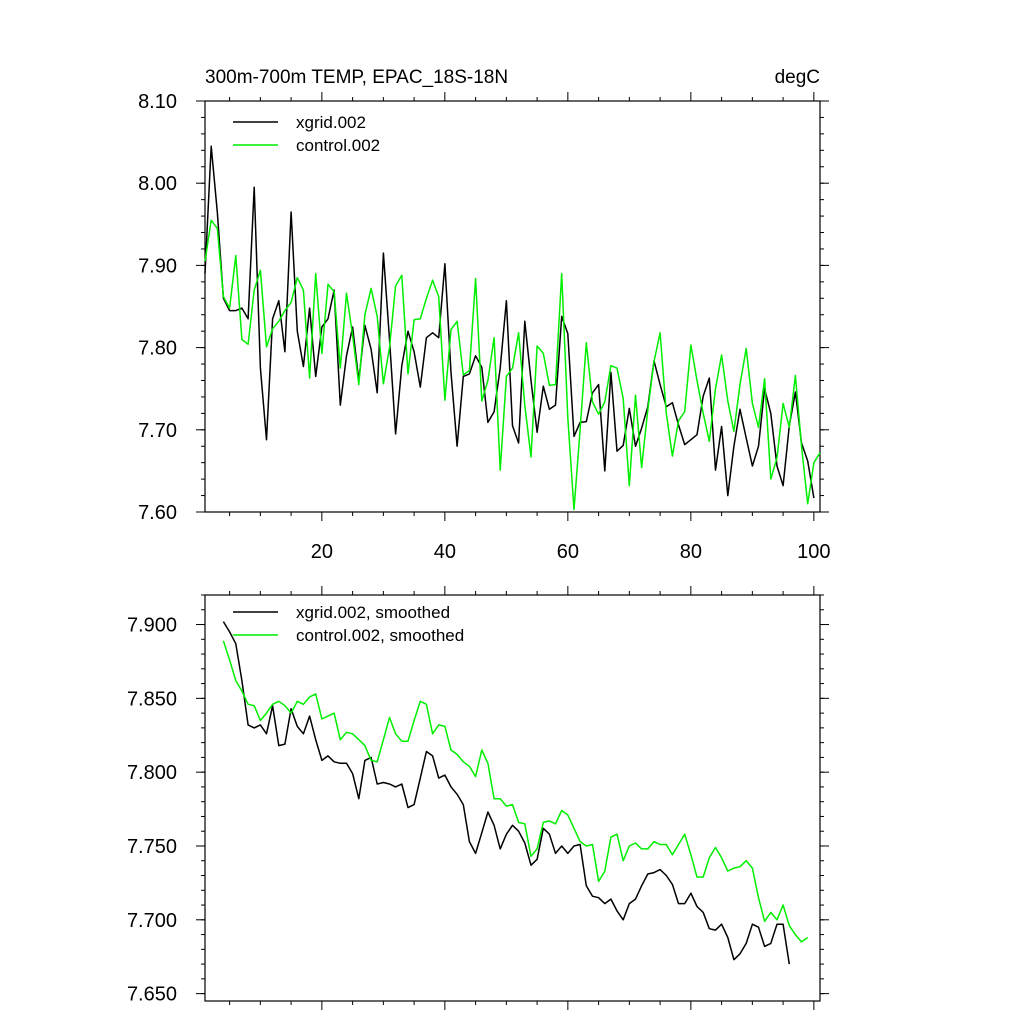  I want to click on x-tick-label: 60, so click(568, 552).